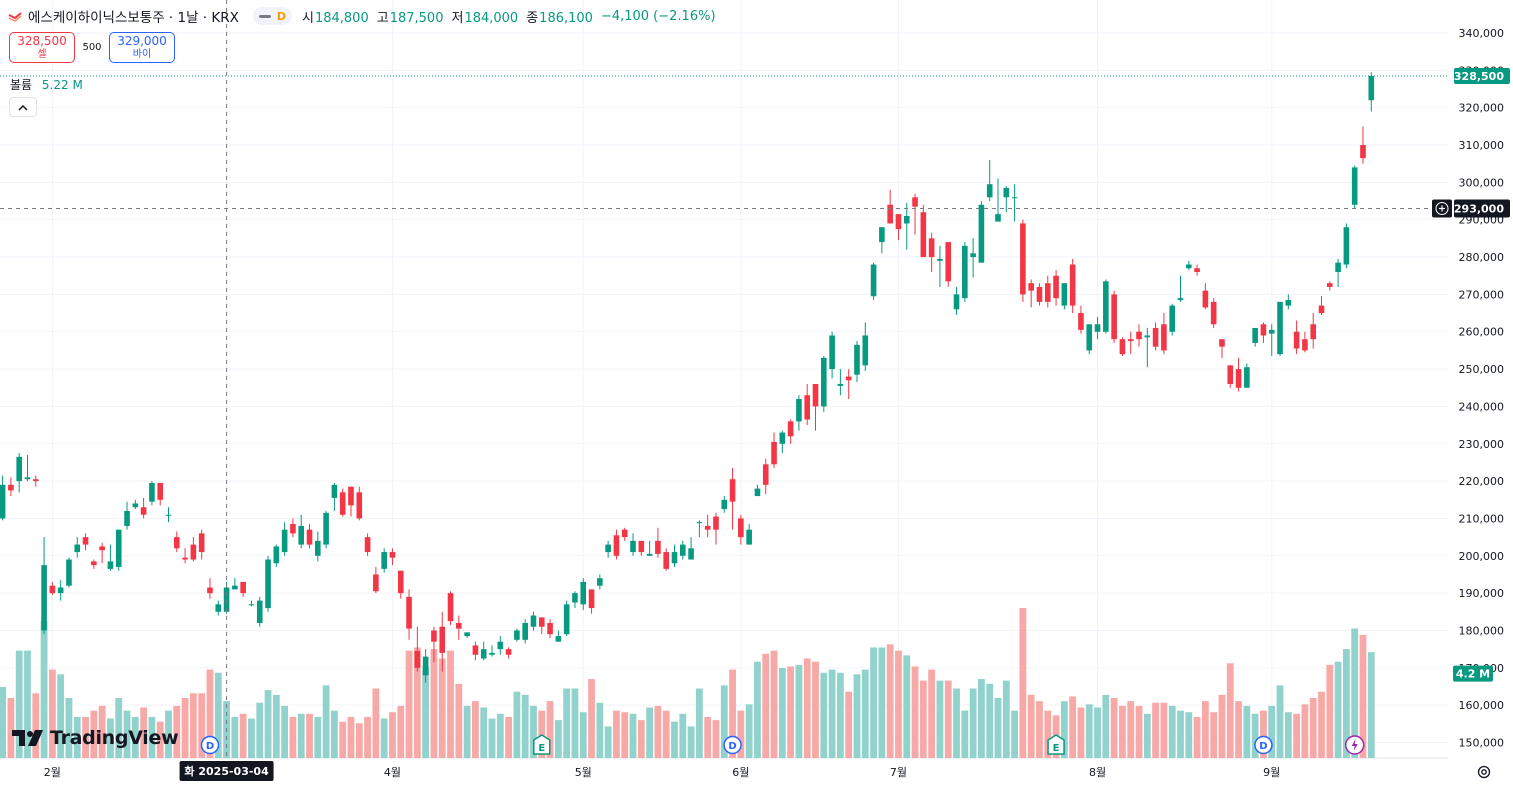 The image size is (1513, 785). I want to click on volume-label: 볼륨, so click(21, 85).